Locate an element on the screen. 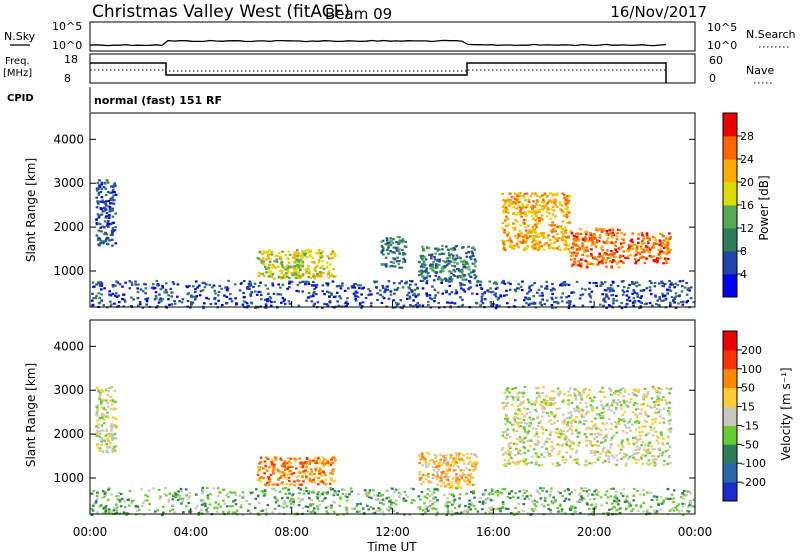  velocity-scatter-point-1903 is located at coordinates (623, 447).